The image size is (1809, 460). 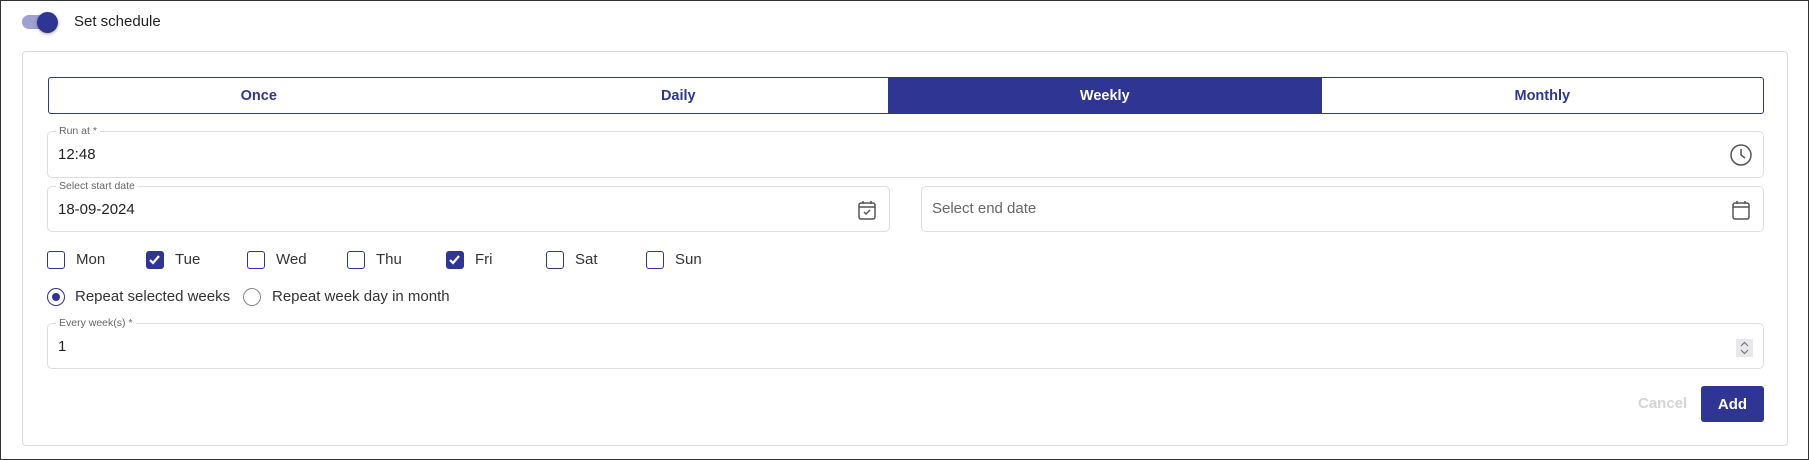 I want to click on end-date-placeholder: Select end date, so click(x=984, y=208).